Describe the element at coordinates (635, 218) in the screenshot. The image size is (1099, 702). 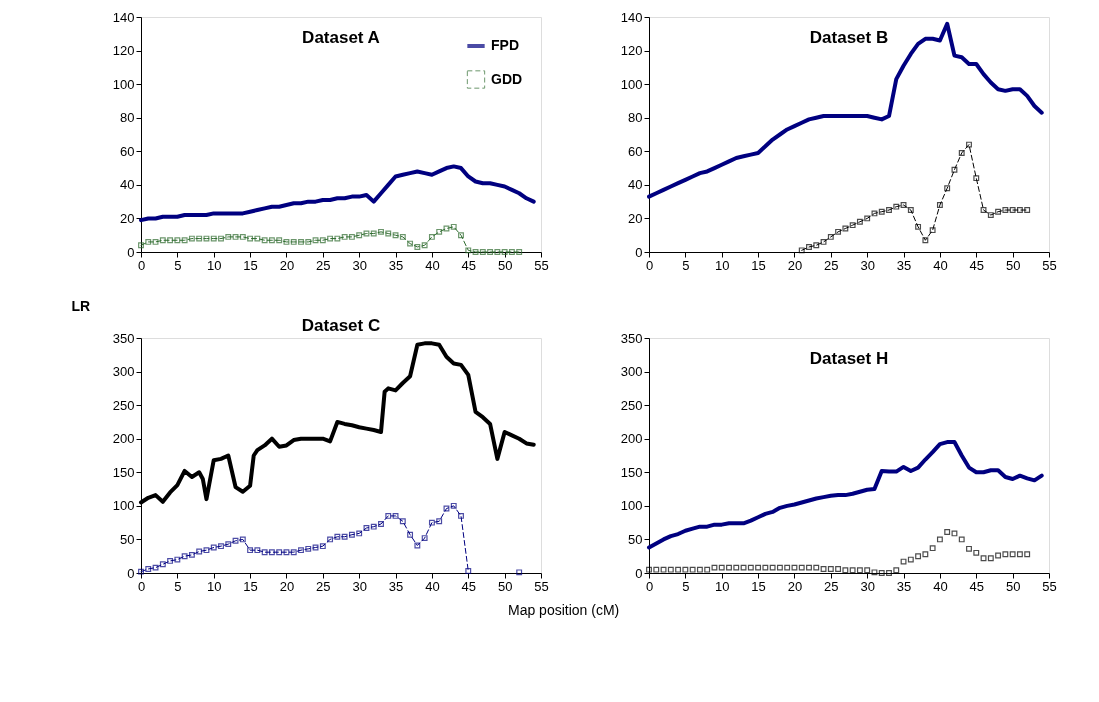
I see `y-tick-label: 20` at that location.